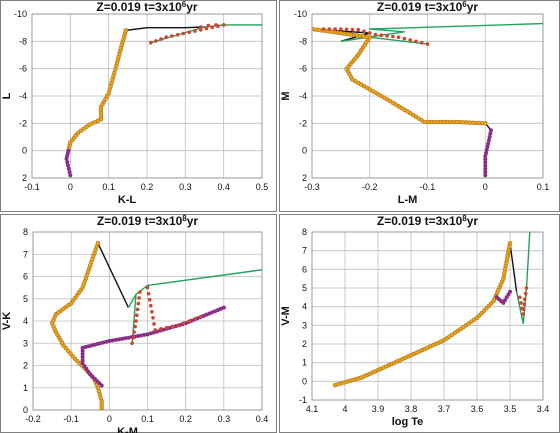  What do you see at coordinates (304, 363) in the screenshot?
I see `y-tick-label: 1` at bounding box center [304, 363].